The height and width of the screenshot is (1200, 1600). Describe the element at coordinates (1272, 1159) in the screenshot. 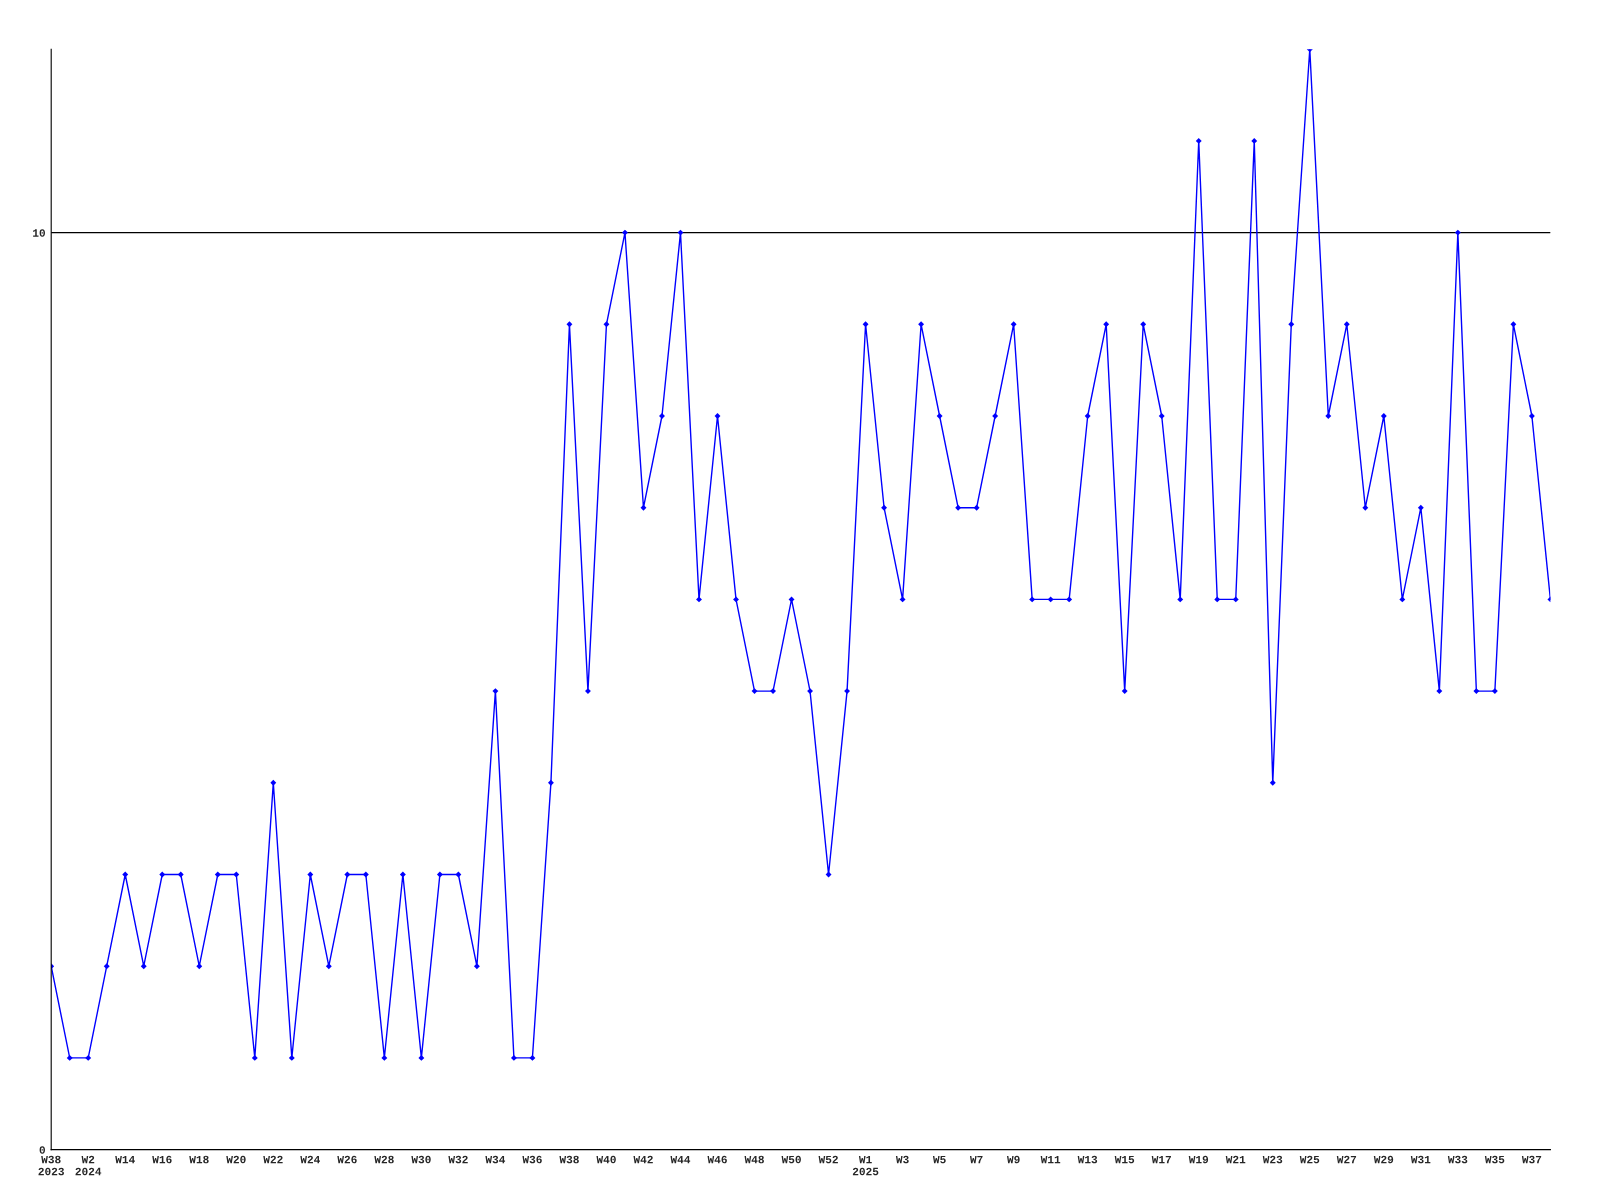

I see `x-tick-label: W23` at that location.